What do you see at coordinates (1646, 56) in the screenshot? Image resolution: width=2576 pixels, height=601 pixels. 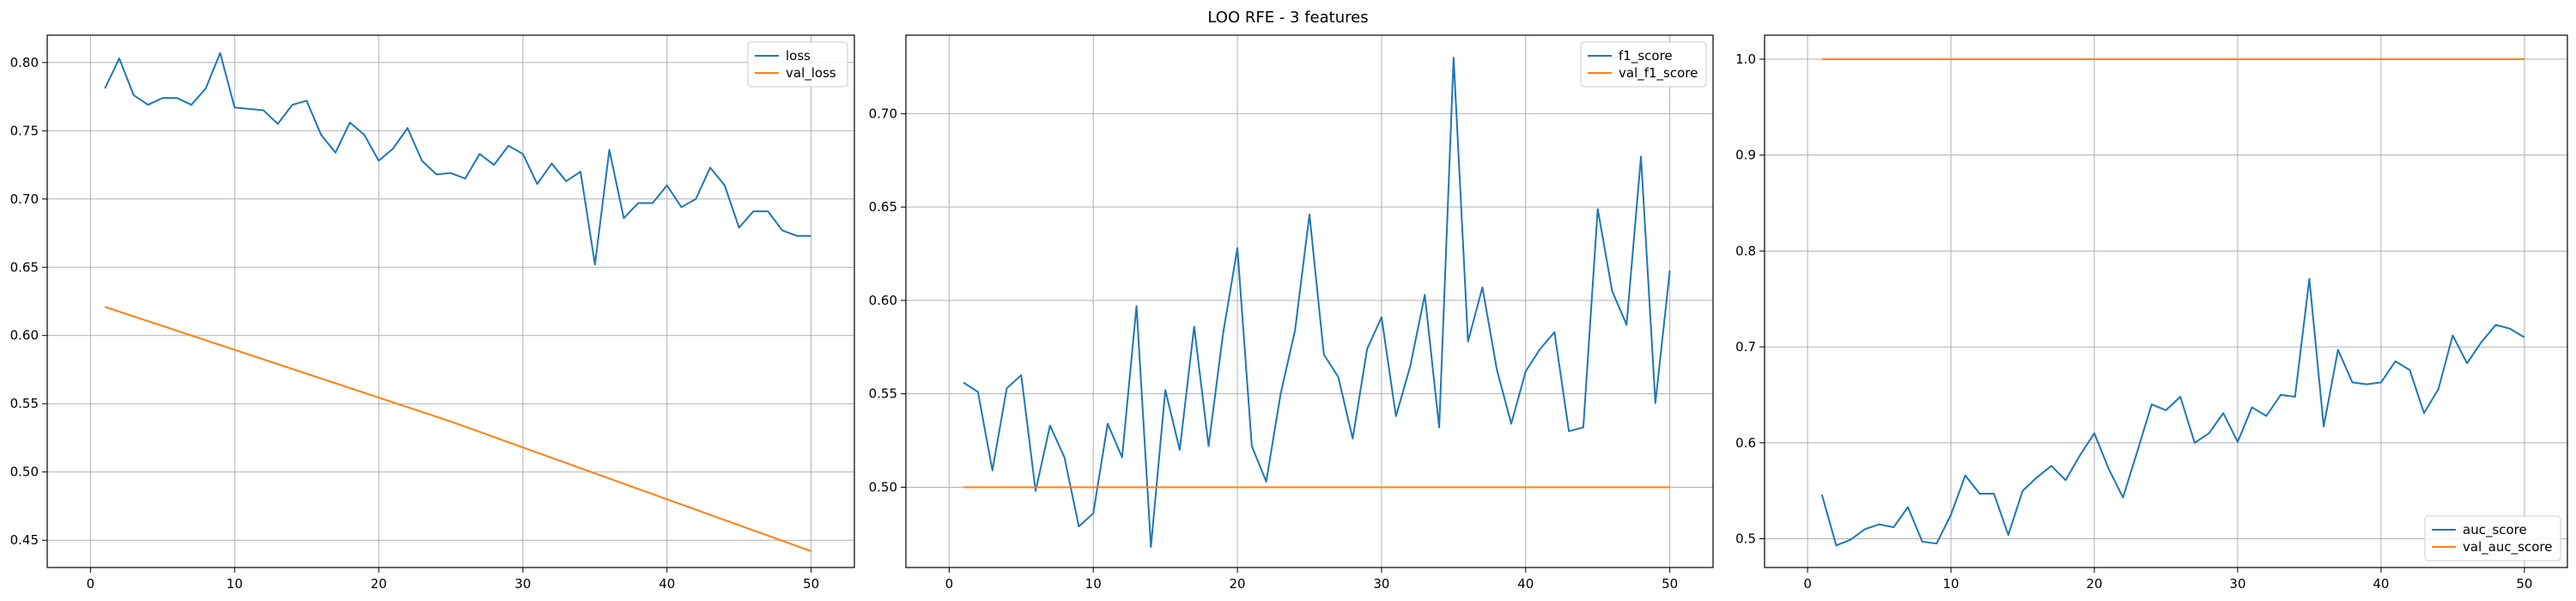 I see `legend-label-f1_score: f1_score` at bounding box center [1646, 56].